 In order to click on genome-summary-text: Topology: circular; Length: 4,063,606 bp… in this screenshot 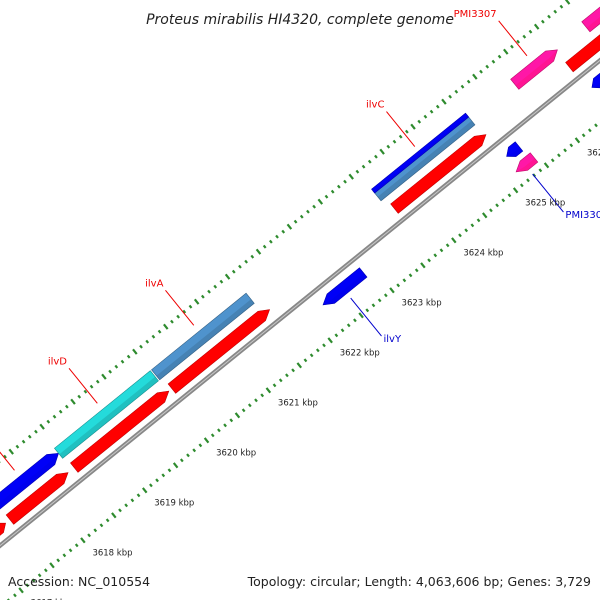, I will do `click(419, 581)`.